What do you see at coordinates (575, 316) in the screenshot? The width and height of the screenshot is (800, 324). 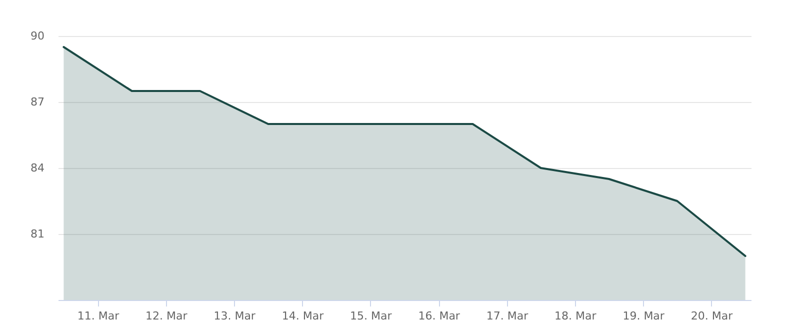 I see `x-tick-label: 18. Mar` at bounding box center [575, 316].